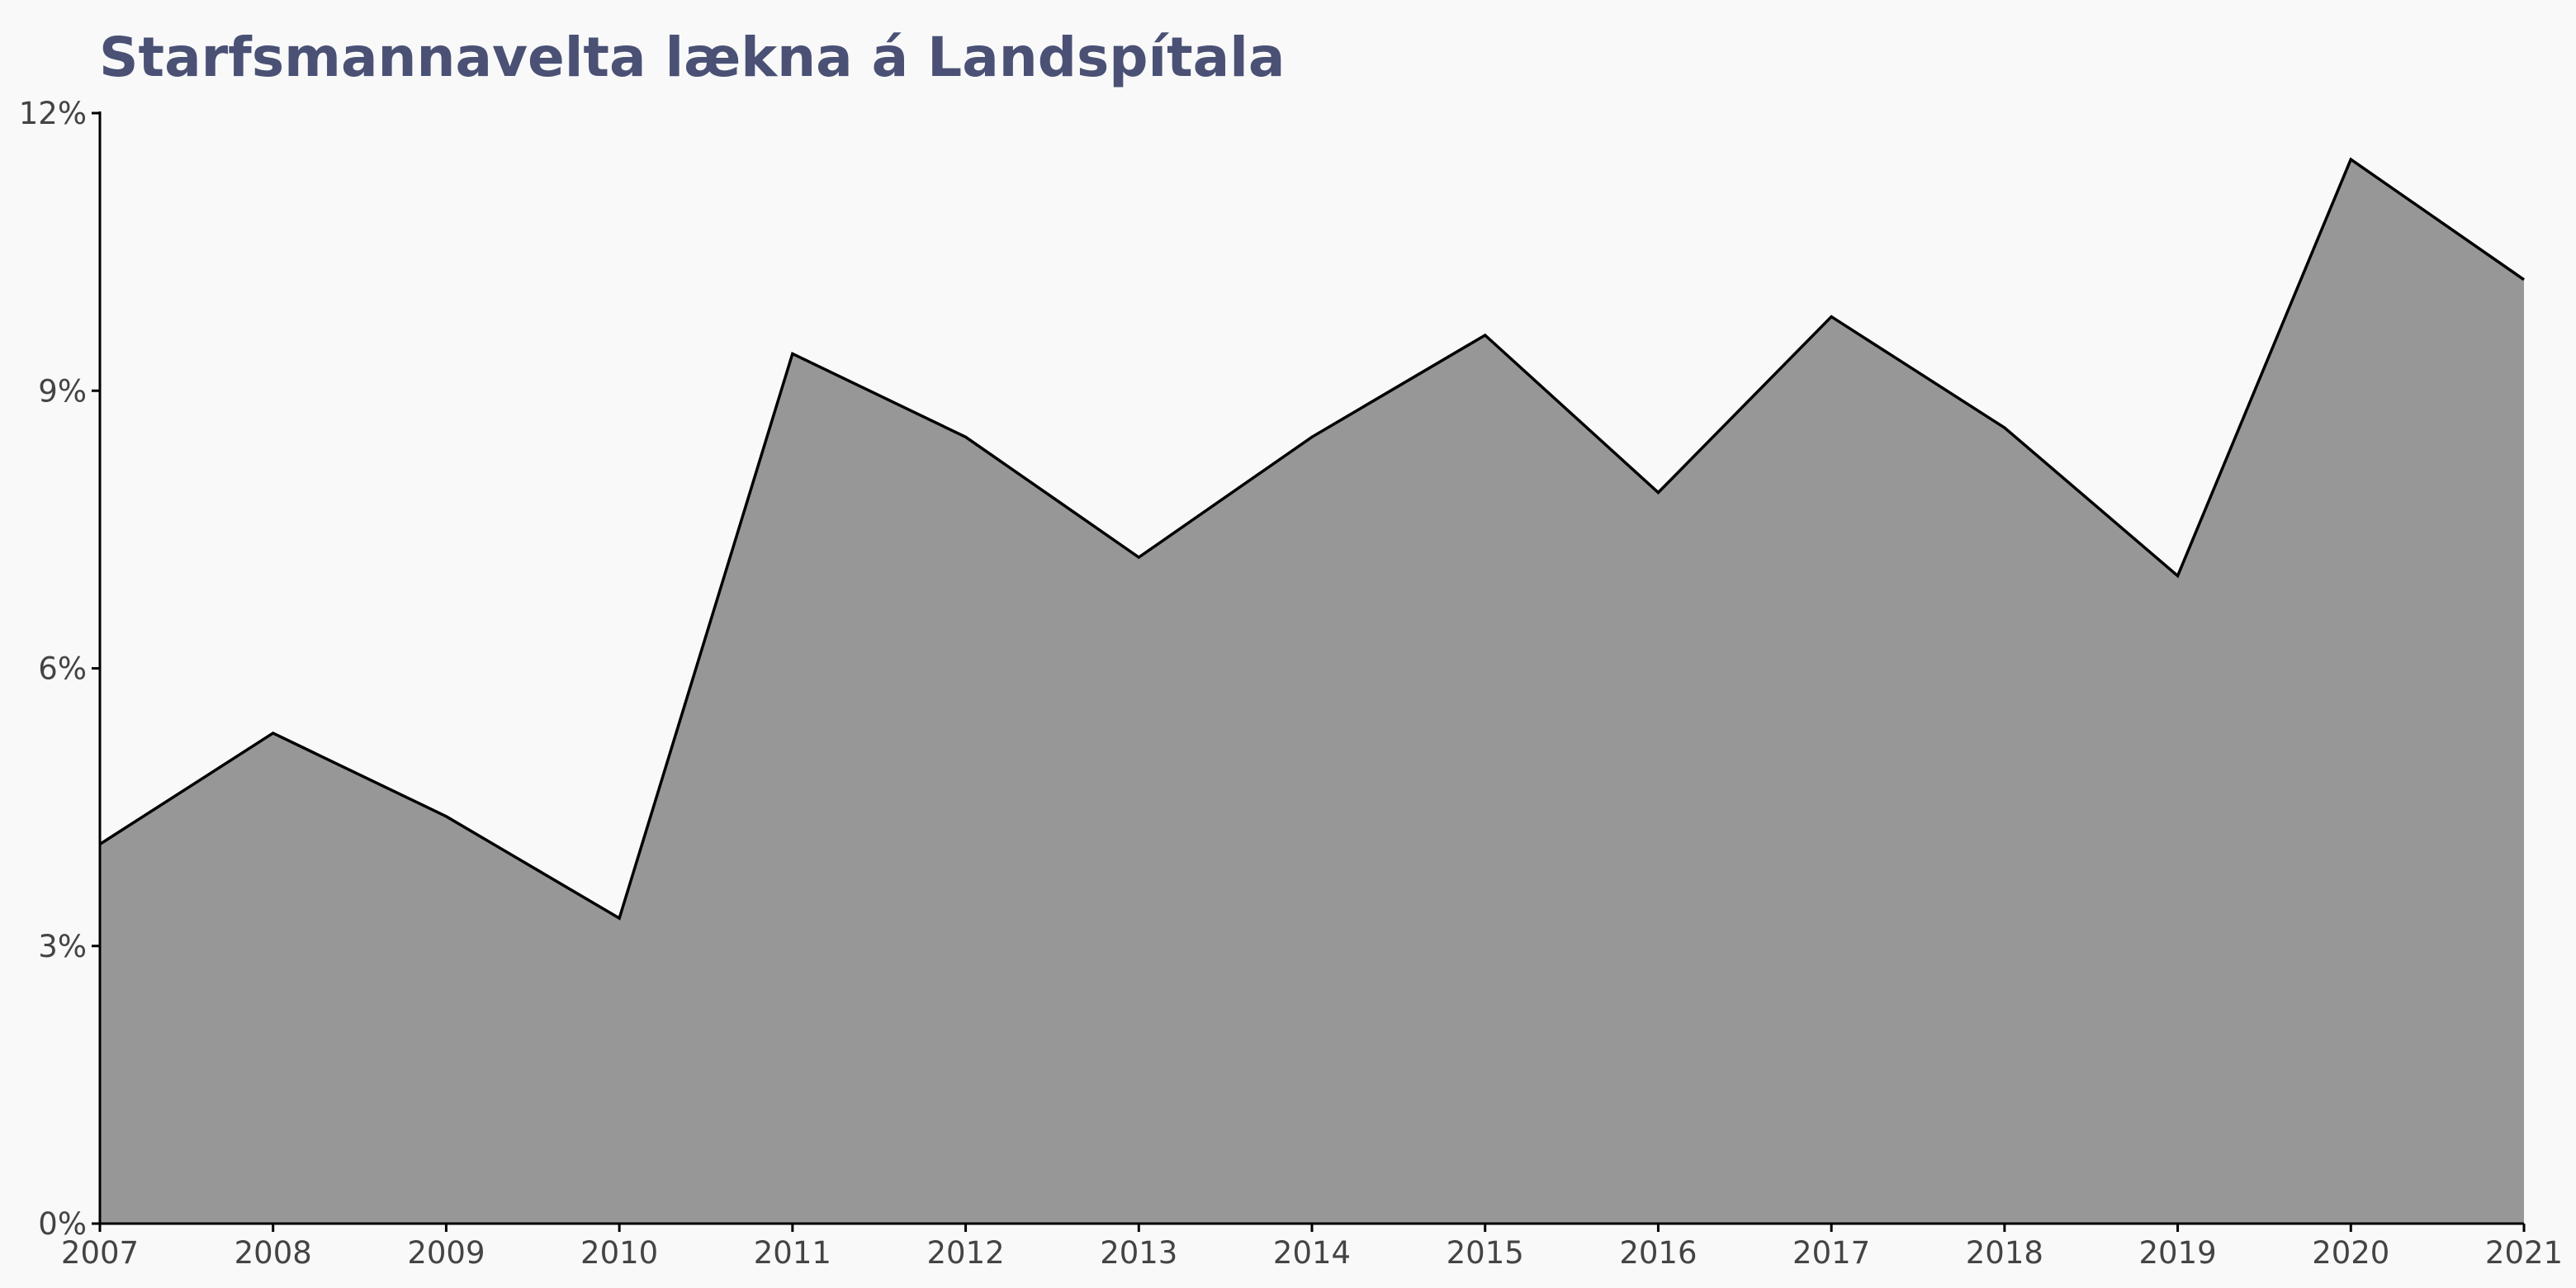  What do you see at coordinates (1312, 1253) in the screenshot?
I see `x-tick-label: 2014` at bounding box center [1312, 1253].